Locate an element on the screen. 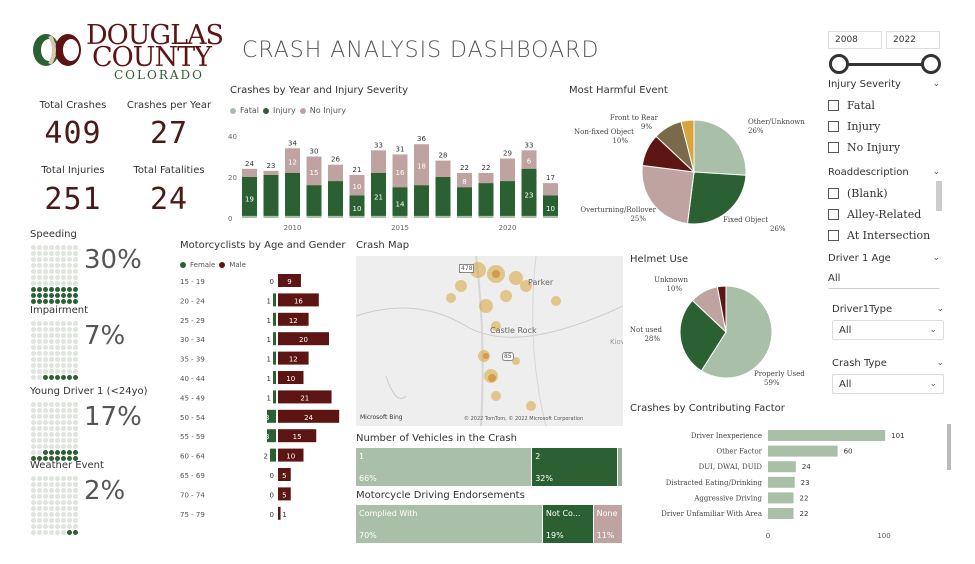 The height and width of the screenshot is (564, 975). injury-opt-fatal: Fatal is located at coordinates (884, 105).